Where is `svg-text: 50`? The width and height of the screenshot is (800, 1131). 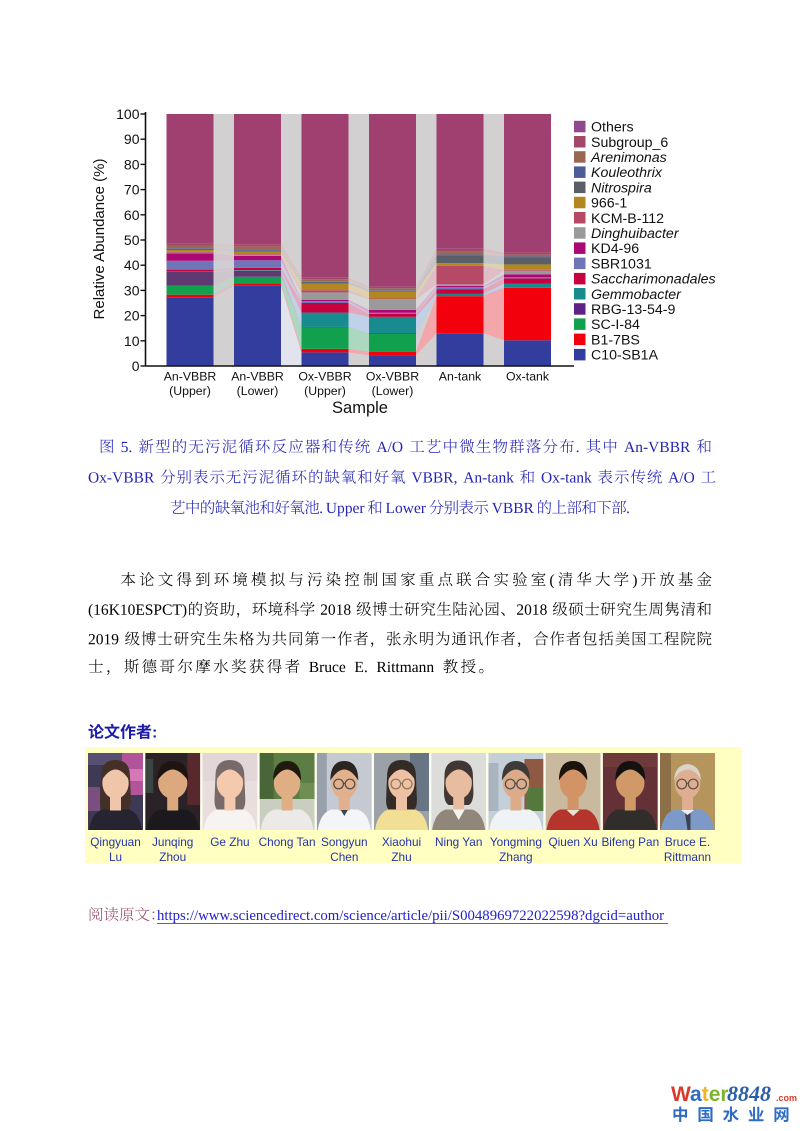
svg-text: 50 is located at coordinates (132, 240).